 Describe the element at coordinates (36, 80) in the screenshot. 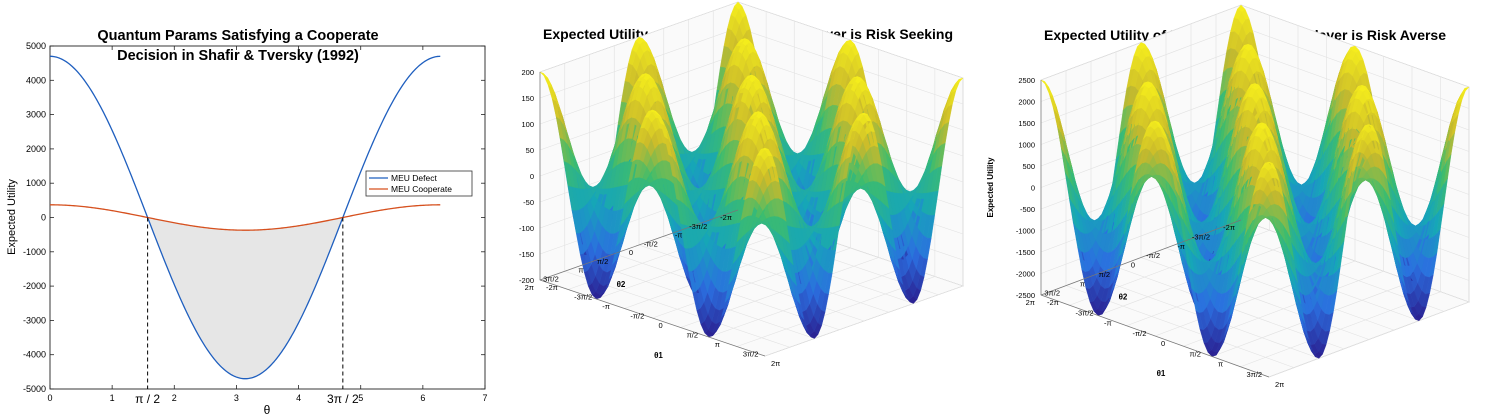

I see `y-tick-label: 4000` at that location.